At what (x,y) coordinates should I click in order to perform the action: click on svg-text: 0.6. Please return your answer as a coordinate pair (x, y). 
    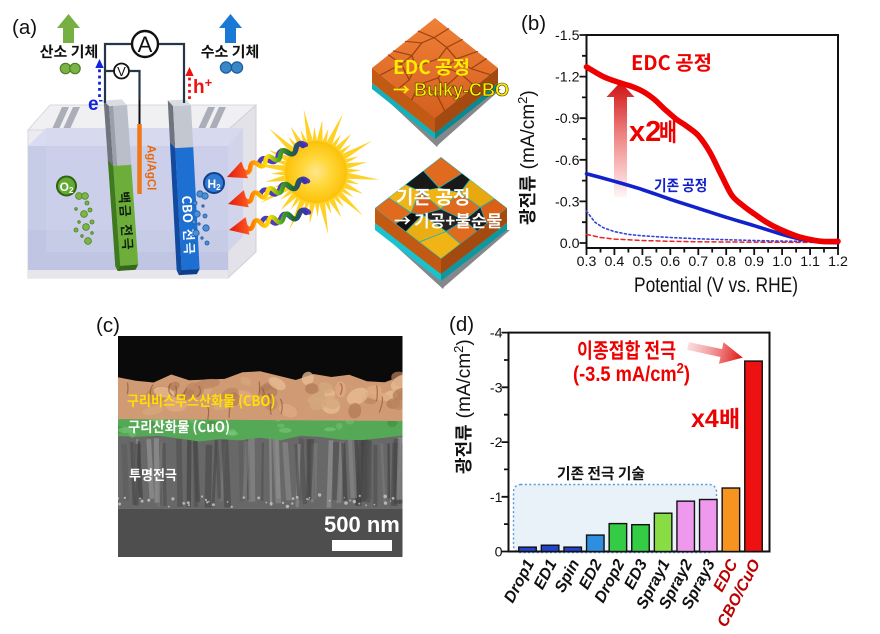
    Looking at the image, I should click on (670, 262).